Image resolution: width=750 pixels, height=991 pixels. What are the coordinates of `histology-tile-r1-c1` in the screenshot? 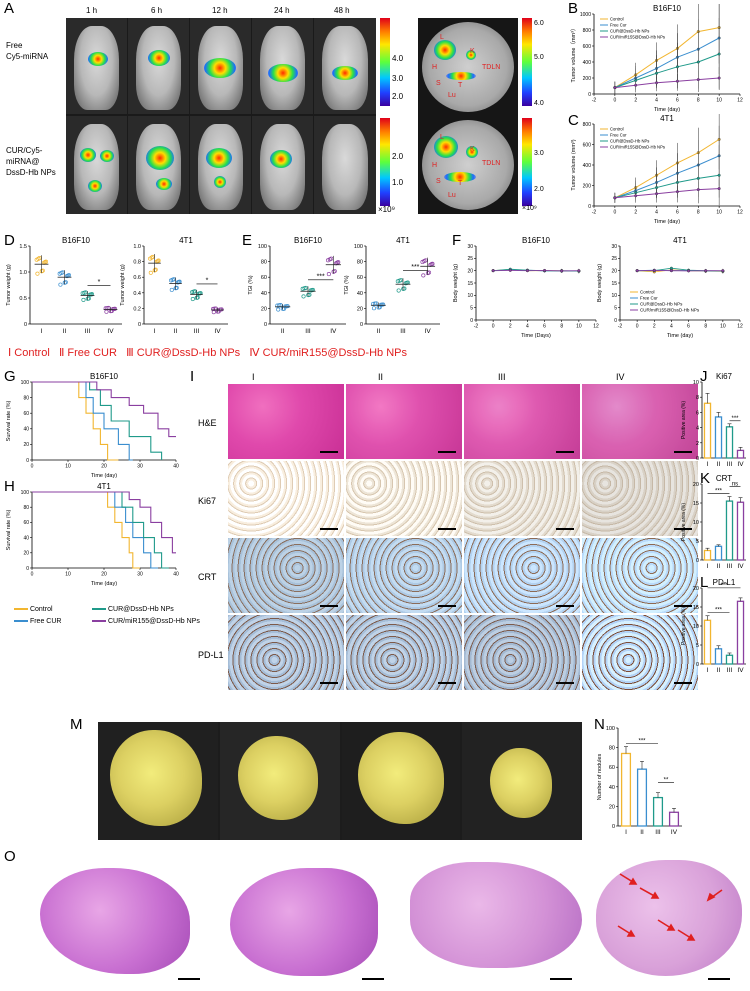 It's located at (286, 421).